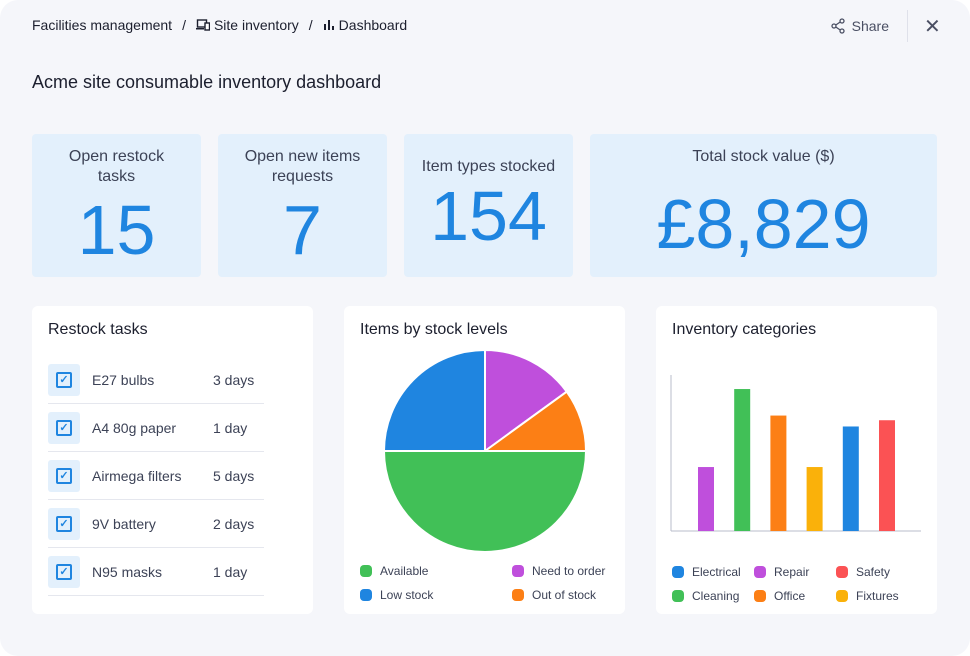 The height and width of the screenshot is (656, 970). What do you see at coordinates (434, 400) in the screenshot?
I see `pie-slice-low-stock` at bounding box center [434, 400].